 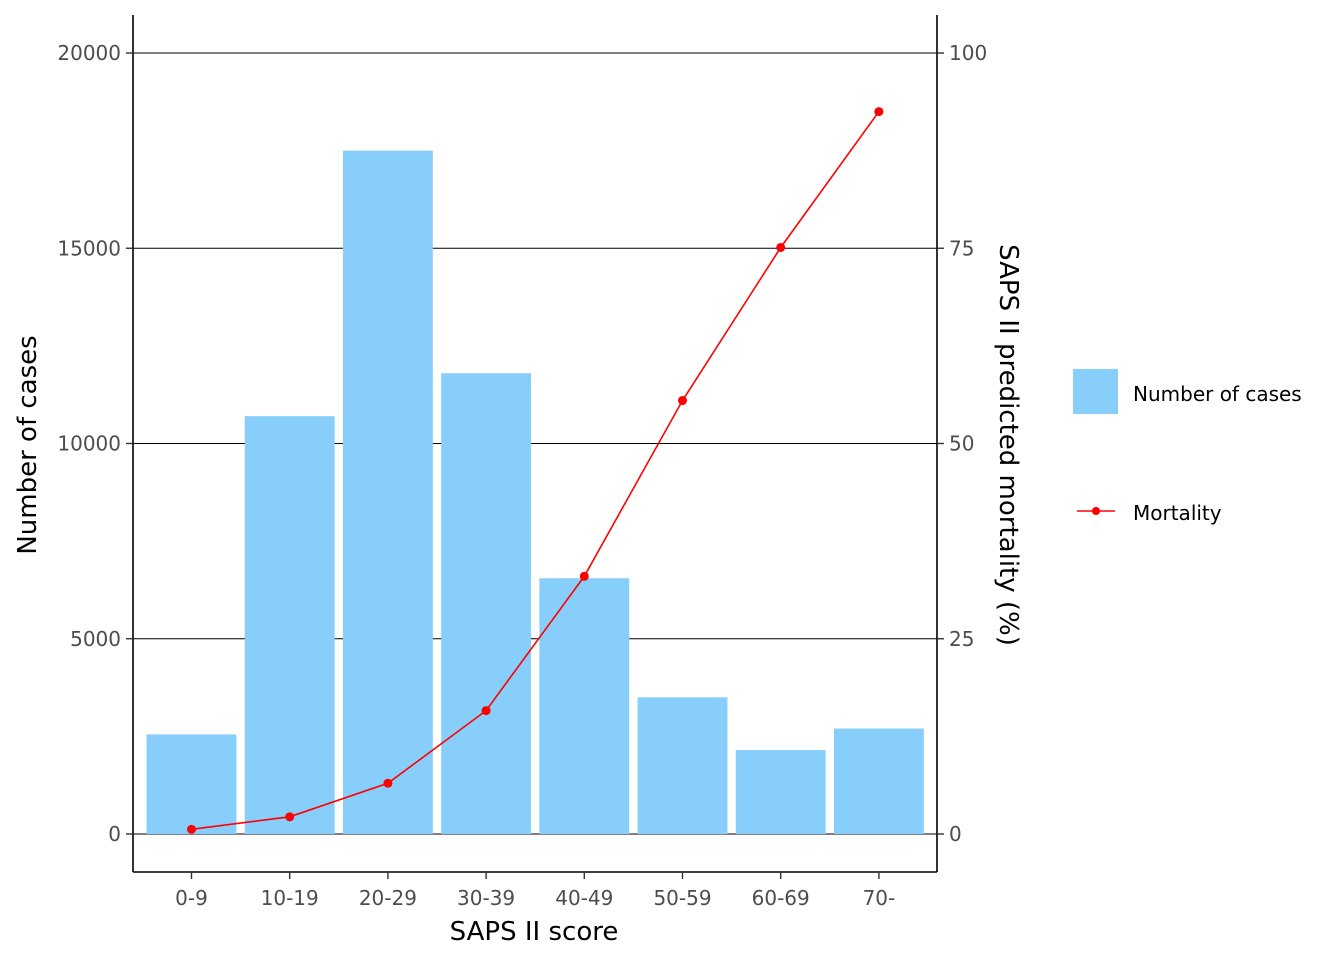 I want to click on legend-label-number-of-cases: Number of cases, so click(x=1217, y=394).